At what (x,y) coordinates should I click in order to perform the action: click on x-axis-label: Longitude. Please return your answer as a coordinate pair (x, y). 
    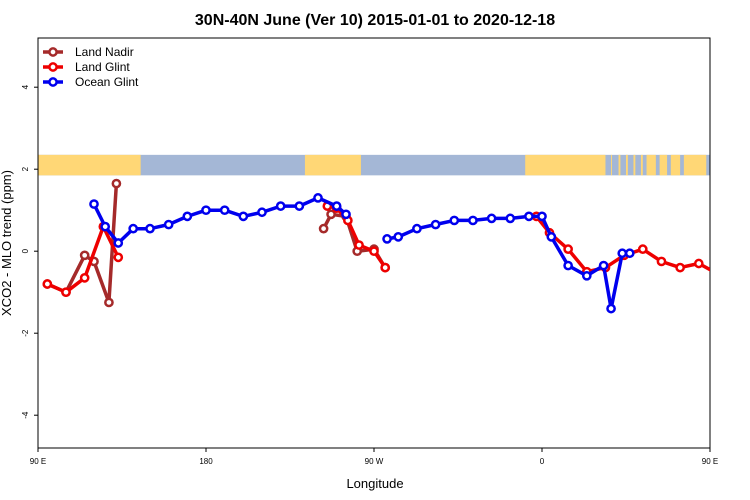
    Looking at the image, I should click on (374, 483).